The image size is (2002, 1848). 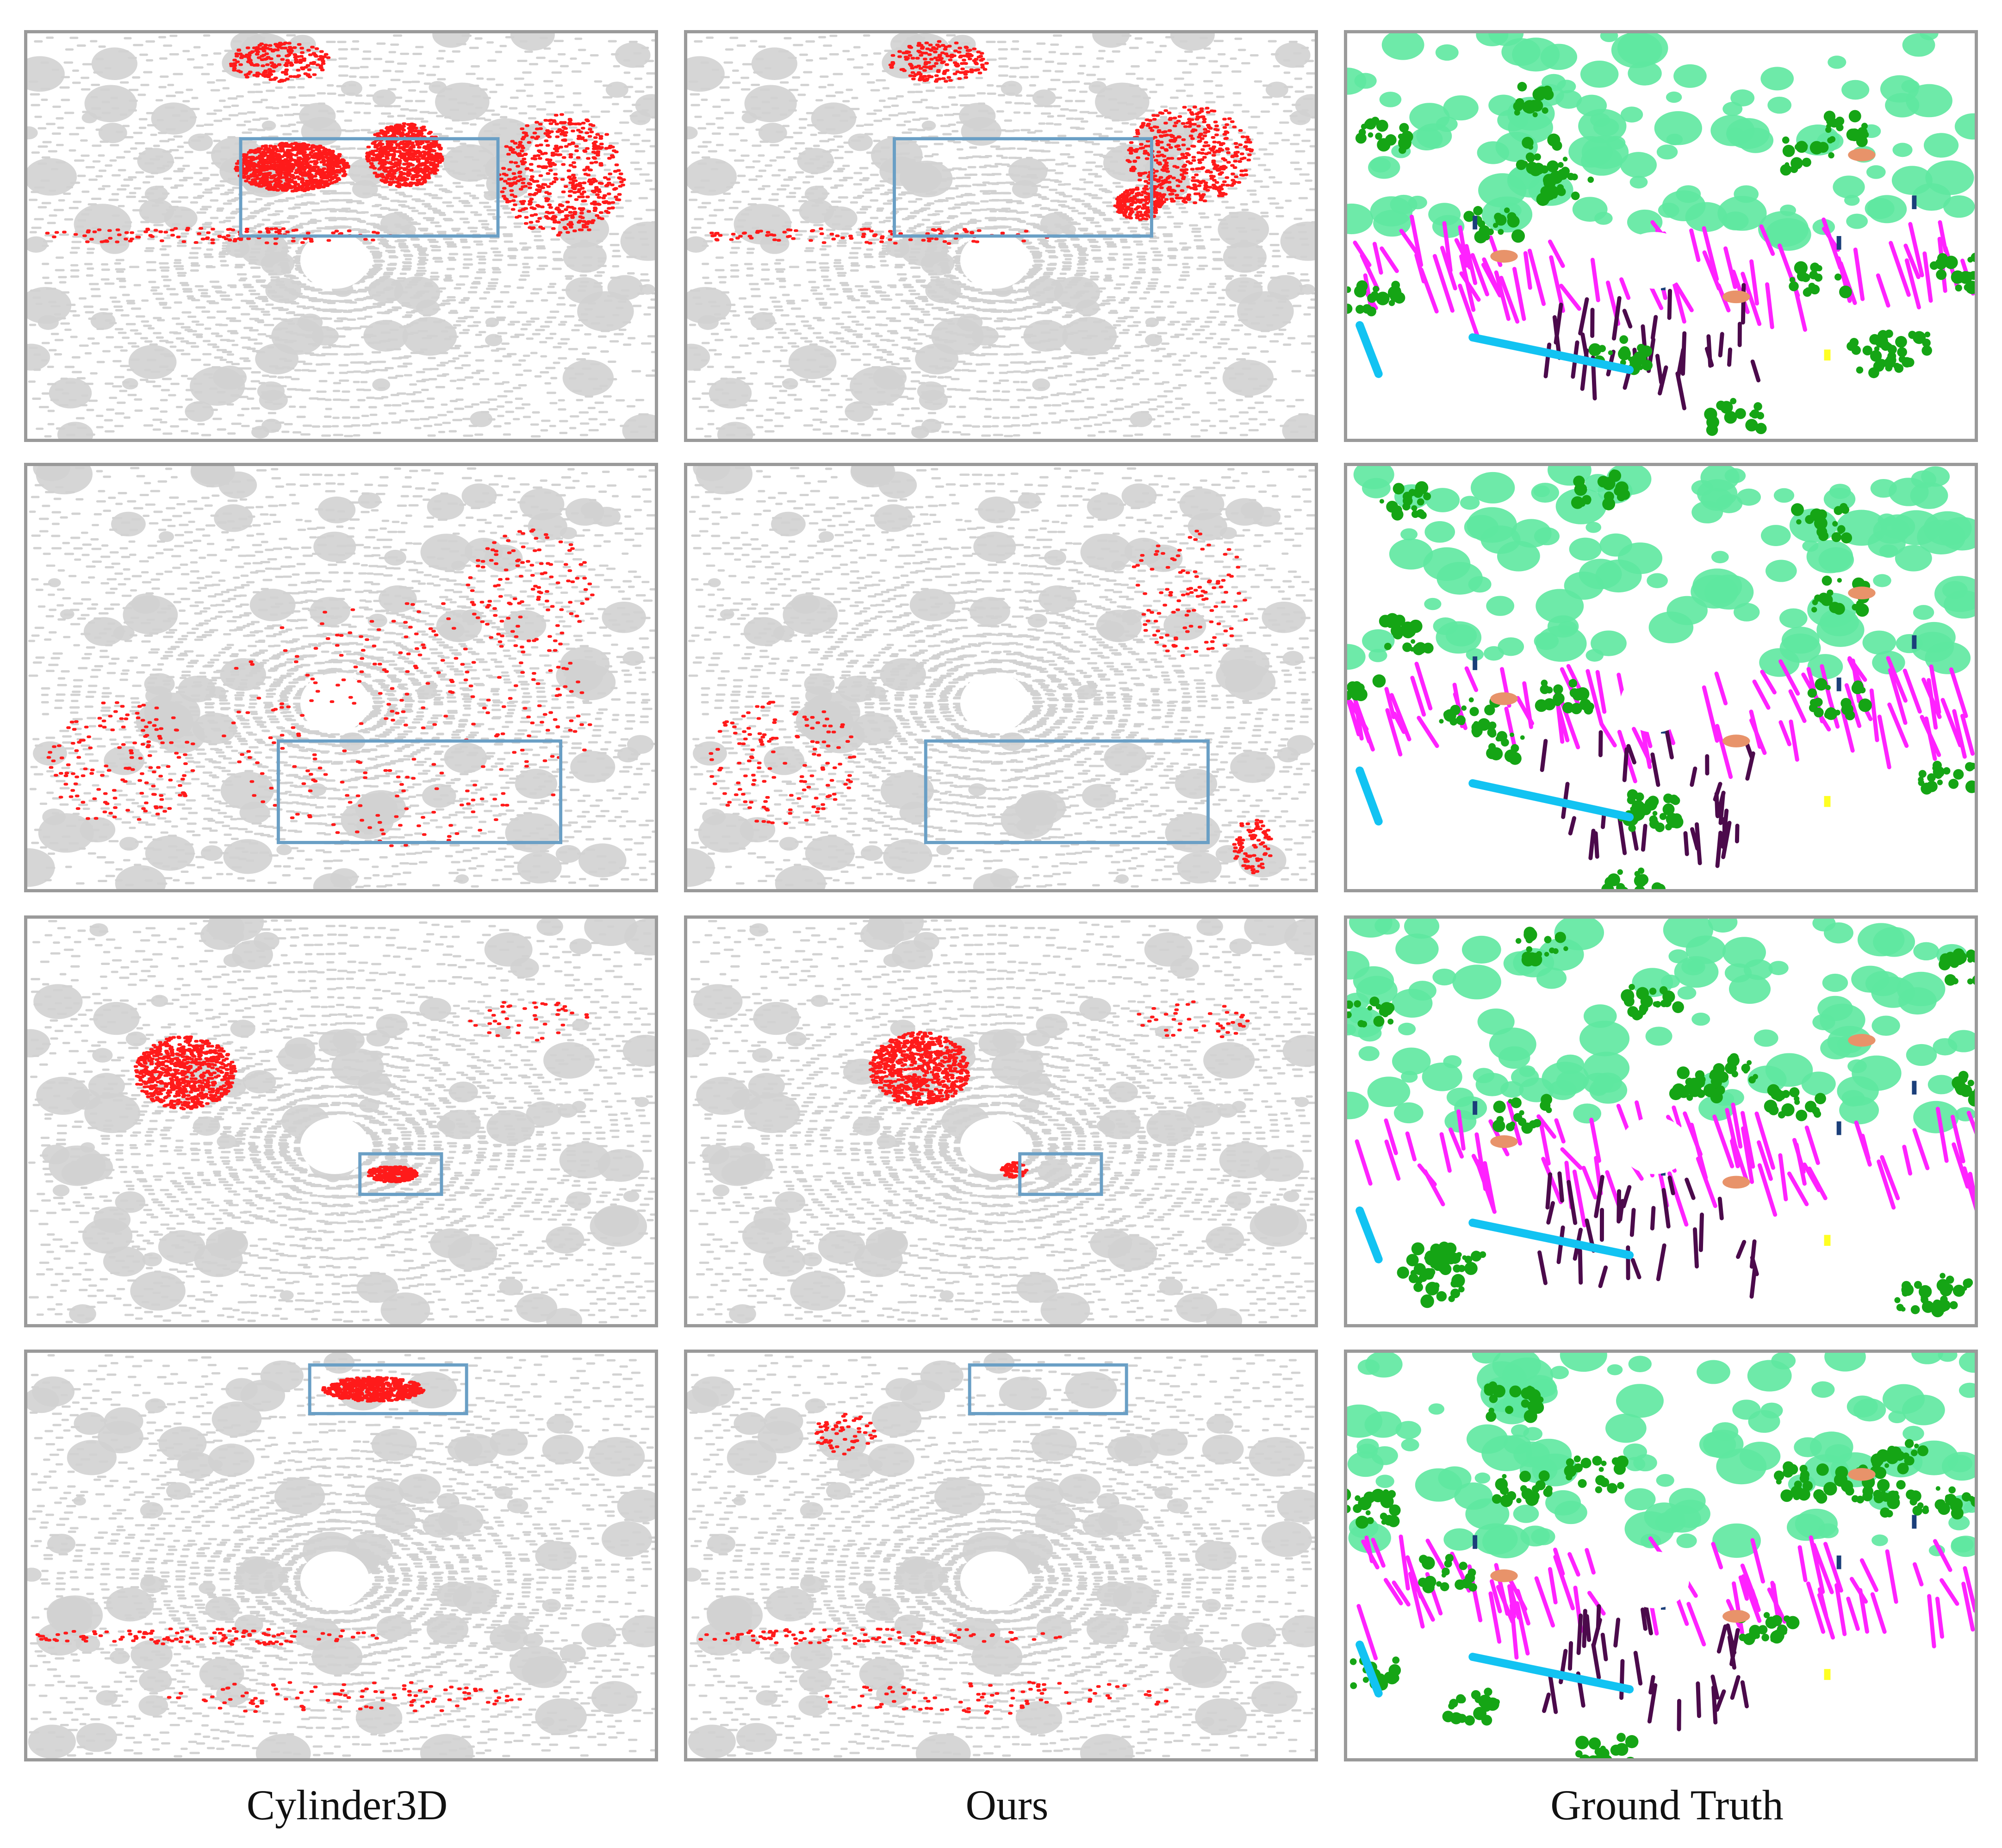 I want to click on panel-row3-cylinder3d, so click(x=341, y=1121).